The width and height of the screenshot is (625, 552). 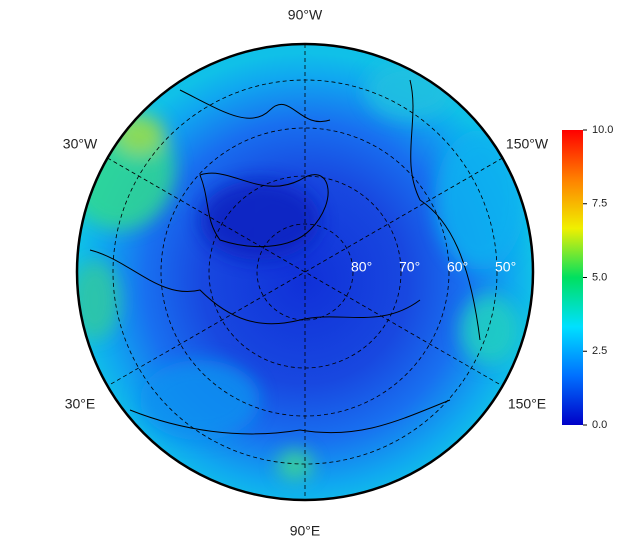 What do you see at coordinates (457, 267) in the screenshot?
I see `latitude-label: 60°` at bounding box center [457, 267].